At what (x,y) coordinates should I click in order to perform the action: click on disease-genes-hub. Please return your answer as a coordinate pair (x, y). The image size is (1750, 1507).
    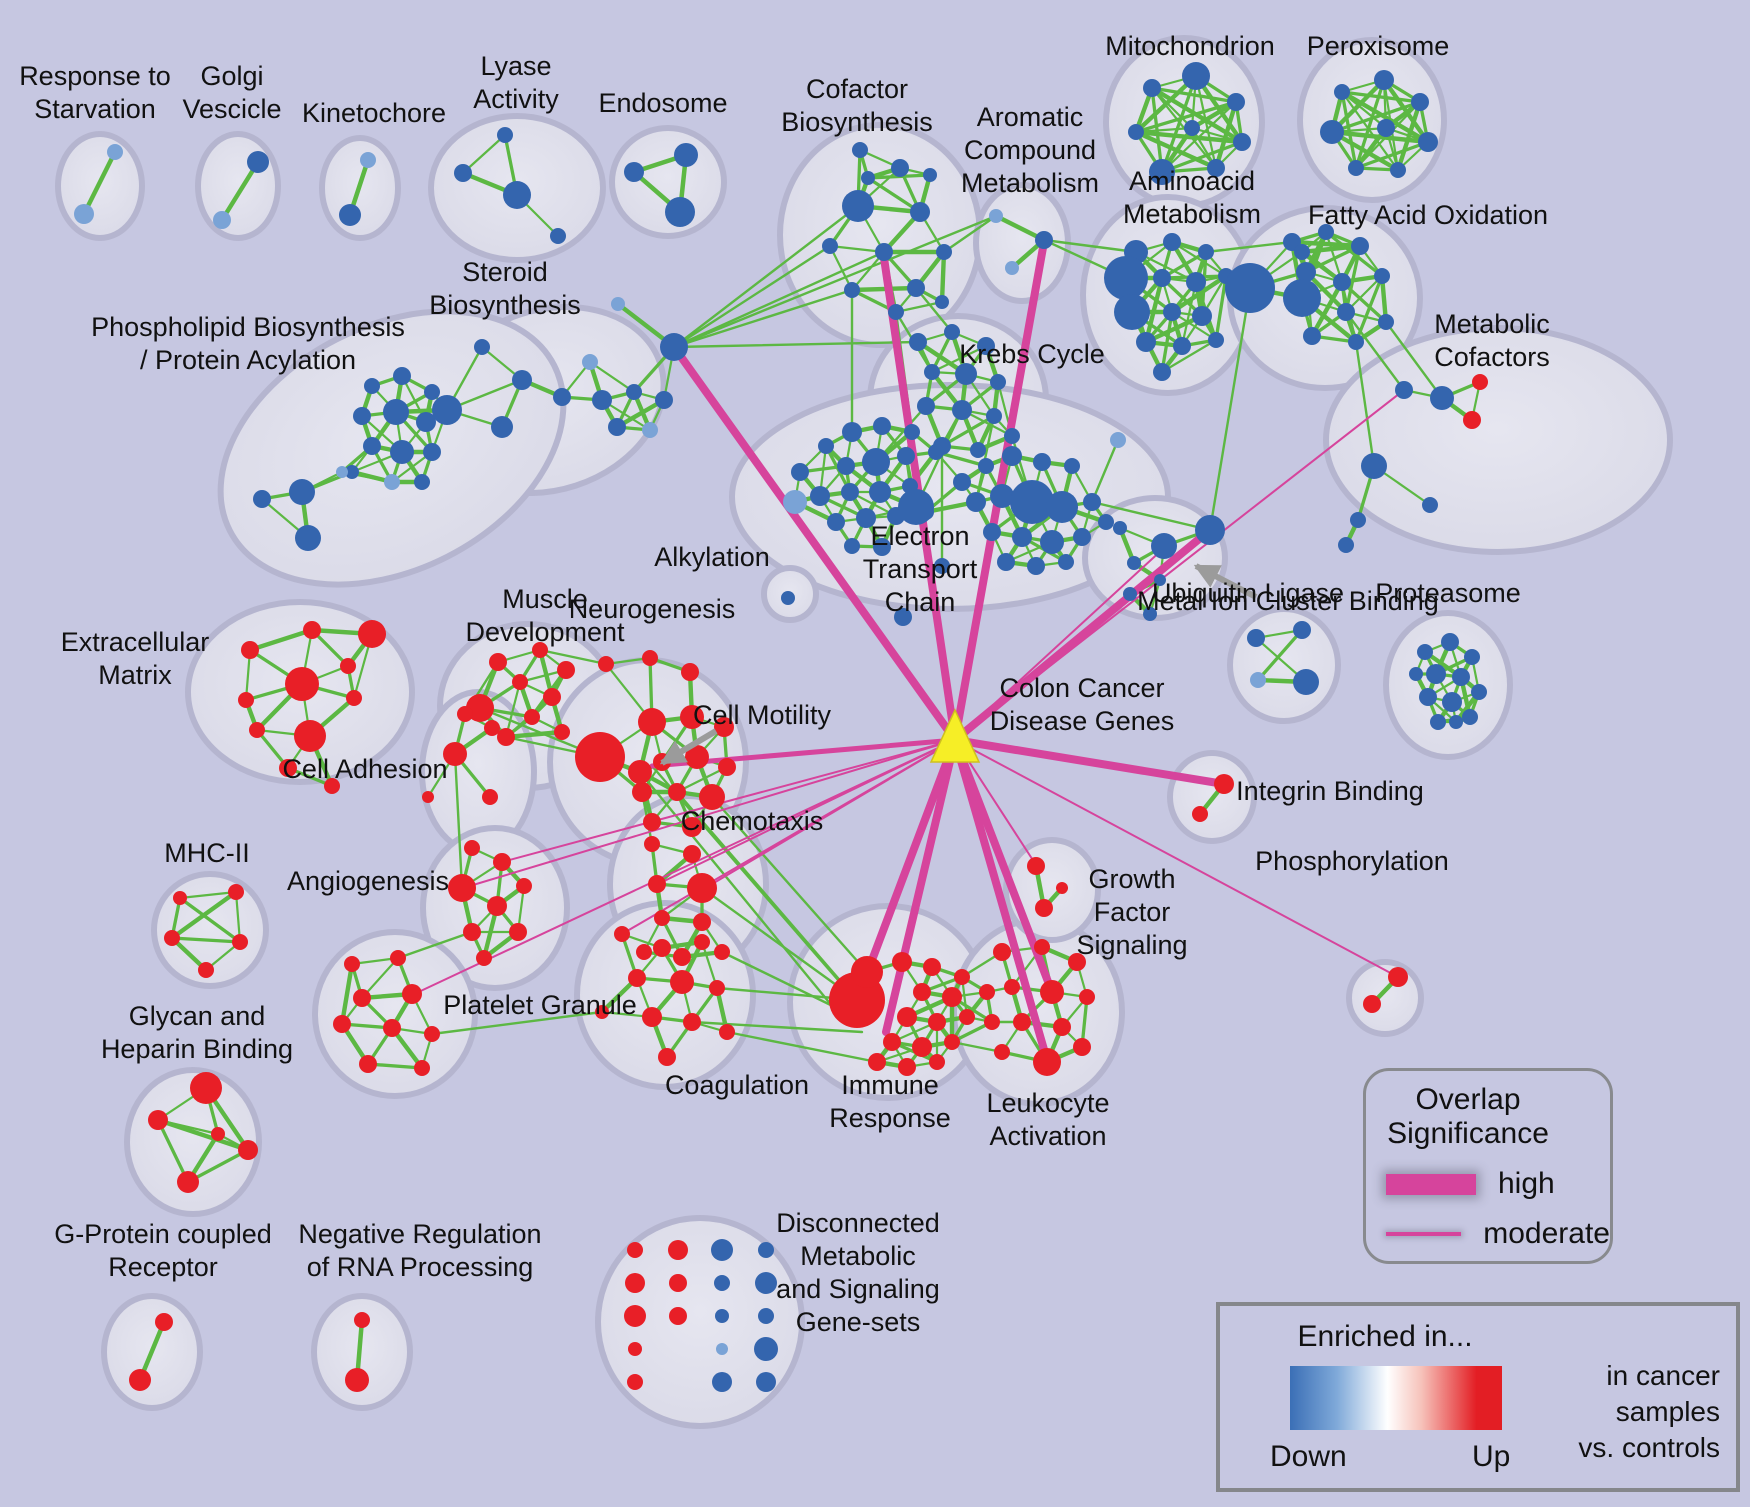
    Looking at the image, I should click on (955, 735).